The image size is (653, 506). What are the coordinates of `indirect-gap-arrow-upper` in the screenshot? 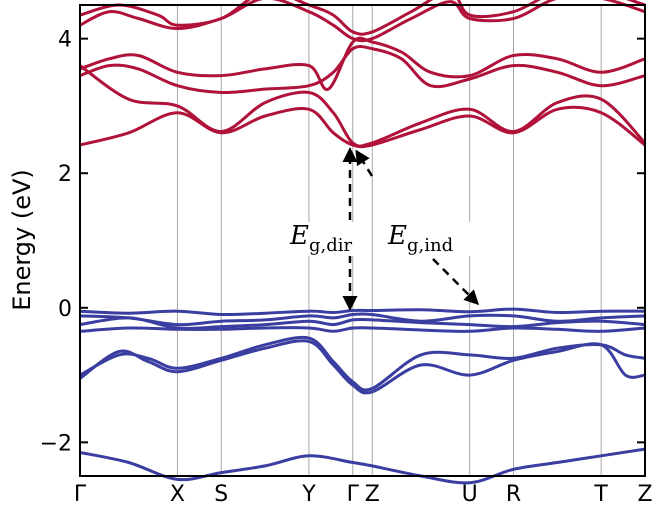 It's located at (364, 163).